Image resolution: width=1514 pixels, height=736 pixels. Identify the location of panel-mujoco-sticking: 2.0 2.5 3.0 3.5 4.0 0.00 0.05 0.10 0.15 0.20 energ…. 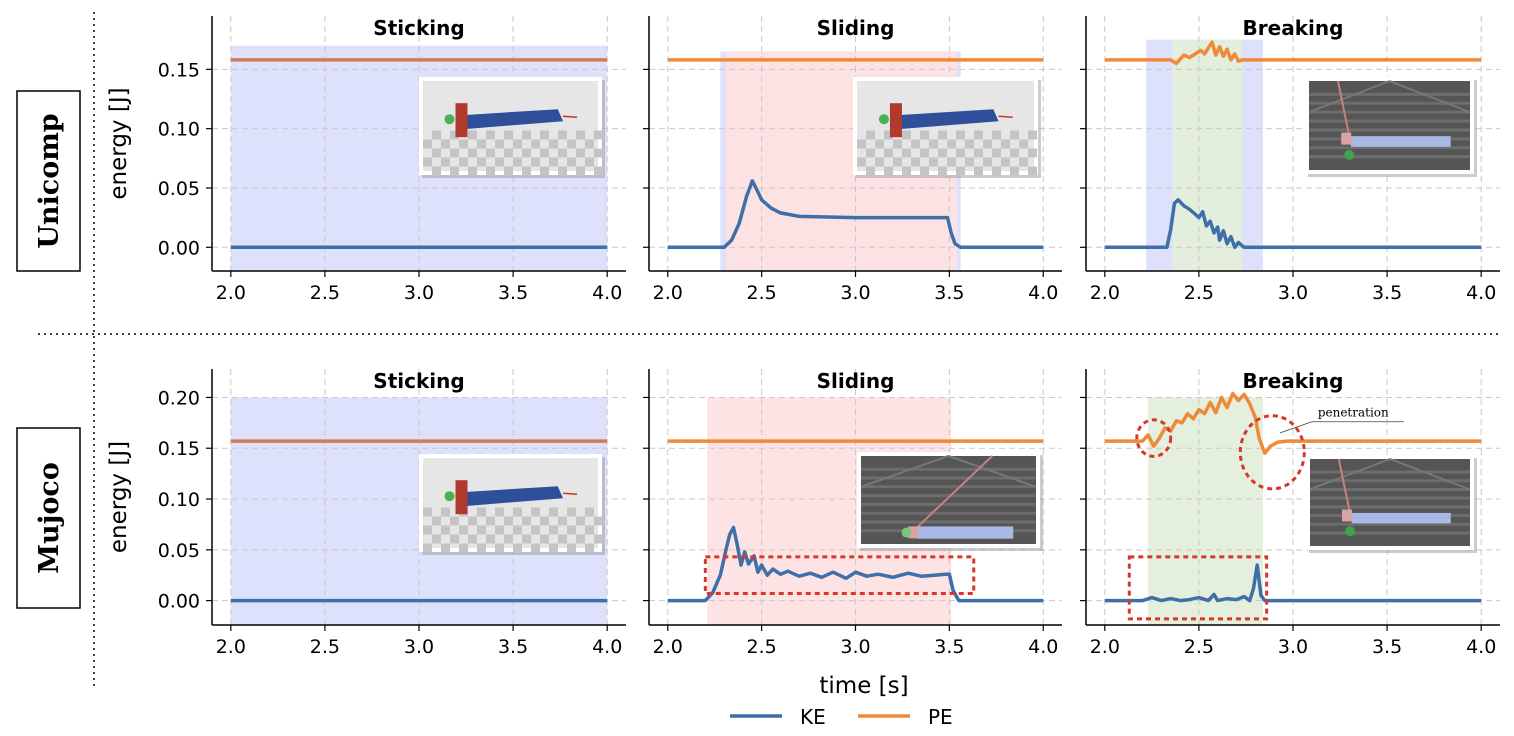
(366, 513).